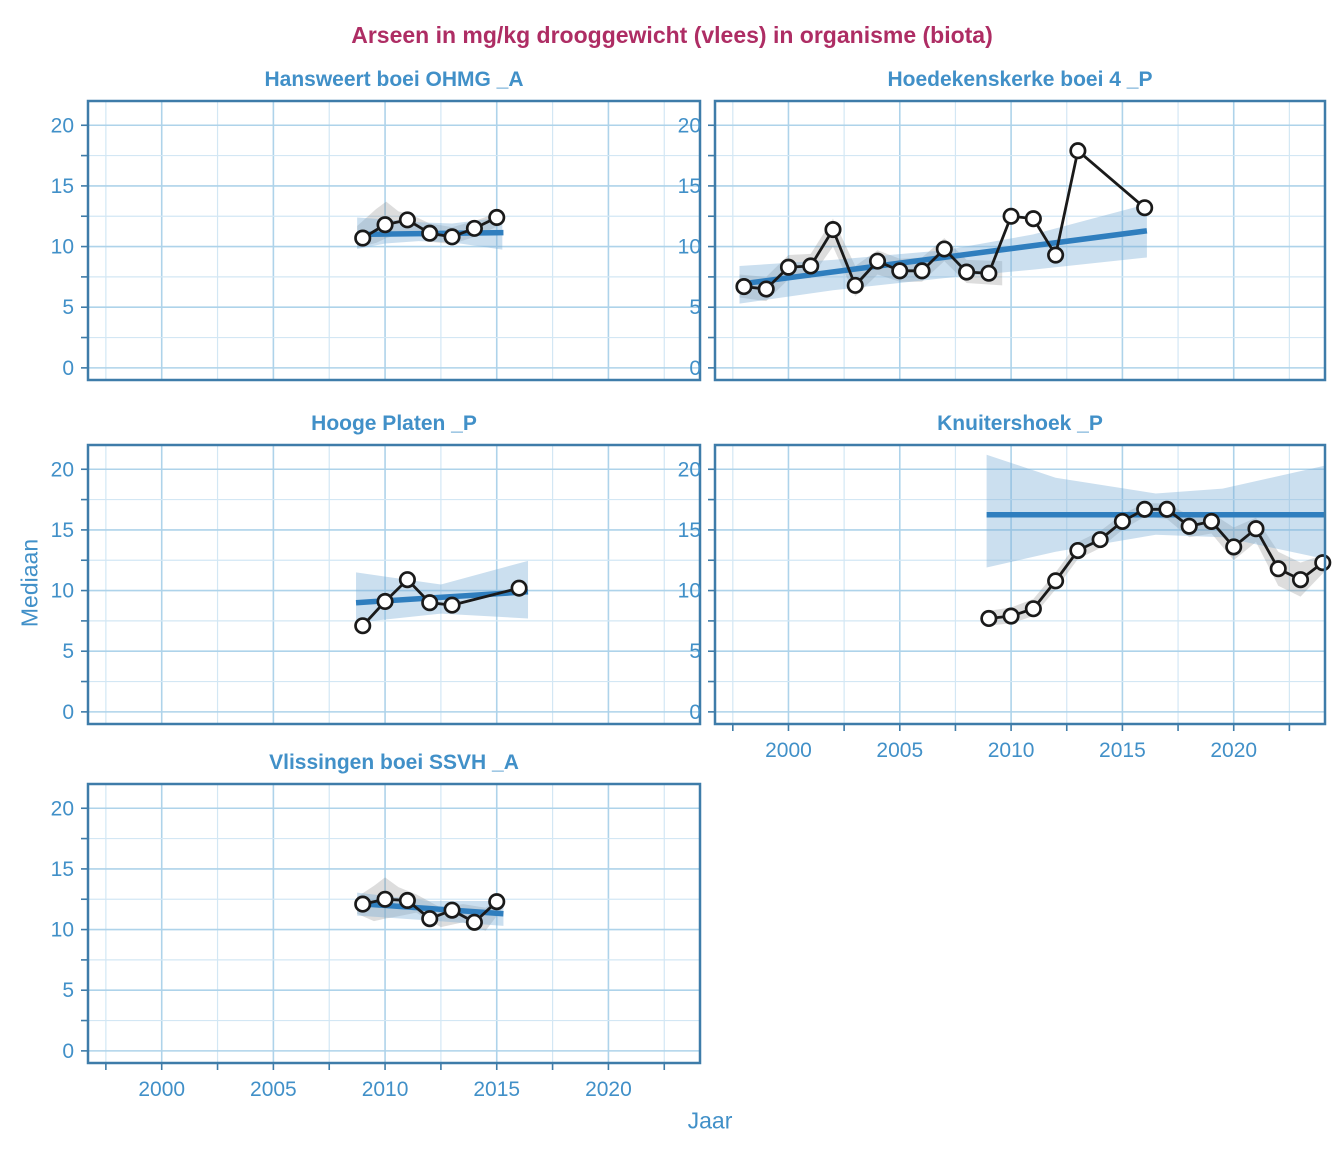 This screenshot has width=1344, height=1152. Describe the element at coordinates (1020, 423) in the screenshot. I see `panel-title: Knuitershoek _P` at that location.